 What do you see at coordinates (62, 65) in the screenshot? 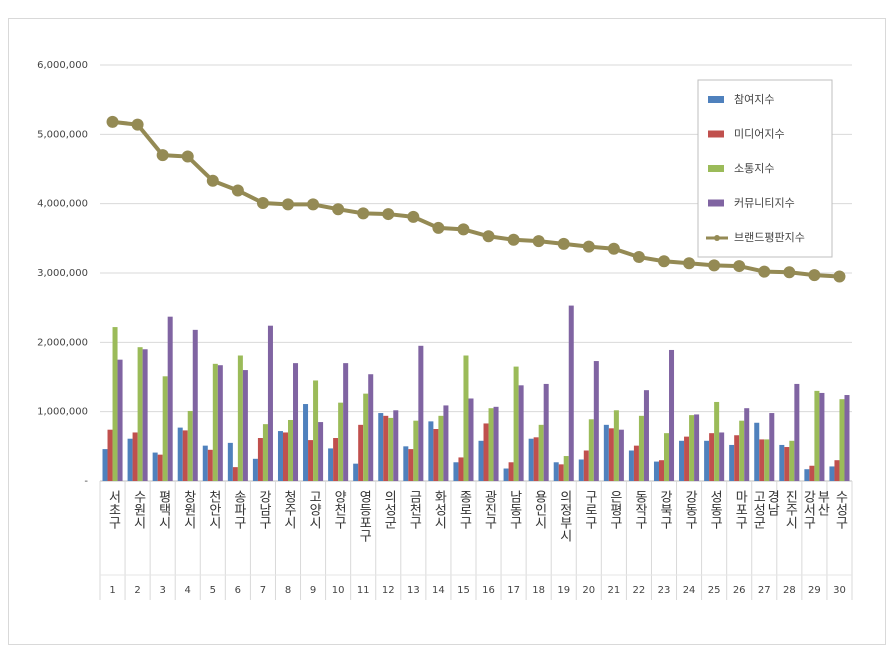
I see `y-tick-label: 6,000,000` at bounding box center [62, 65].